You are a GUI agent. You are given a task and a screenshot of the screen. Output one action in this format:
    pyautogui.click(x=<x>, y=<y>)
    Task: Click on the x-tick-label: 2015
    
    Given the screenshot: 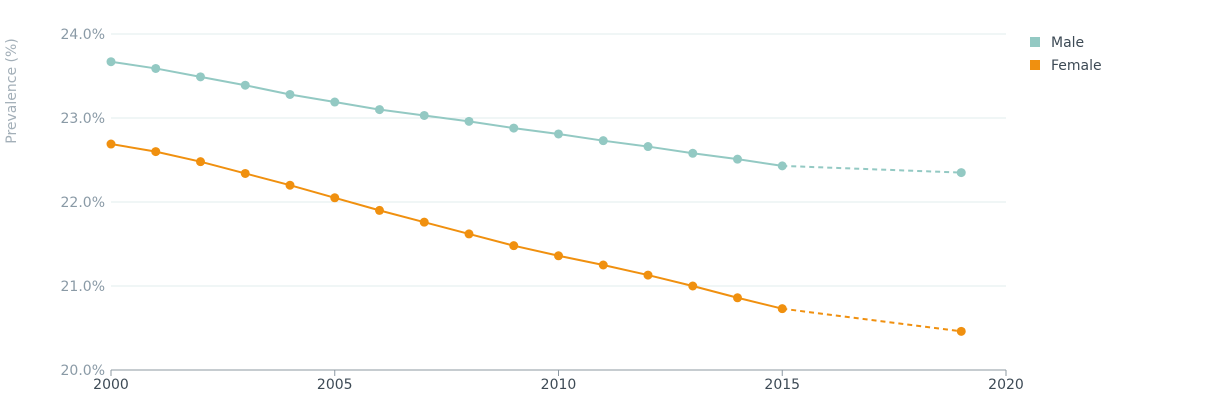 What is the action you would take?
    pyautogui.click(x=782, y=385)
    